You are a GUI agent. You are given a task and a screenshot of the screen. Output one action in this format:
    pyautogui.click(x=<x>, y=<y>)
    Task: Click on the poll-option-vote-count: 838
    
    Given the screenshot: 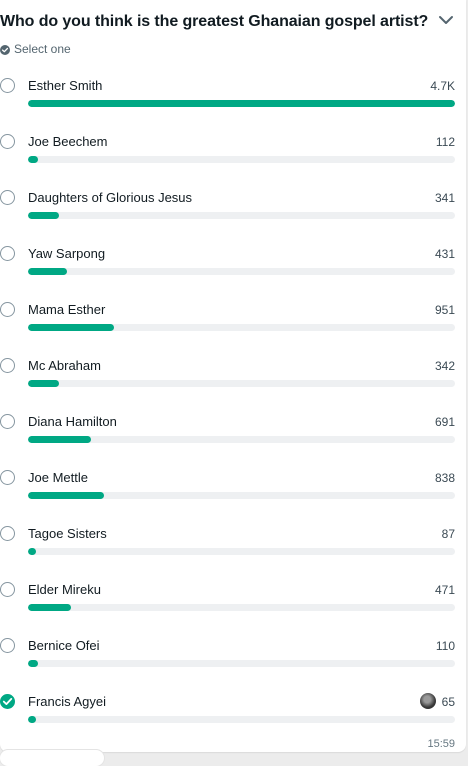 What is the action you would take?
    pyautogui.click(x=444, y=478)
    